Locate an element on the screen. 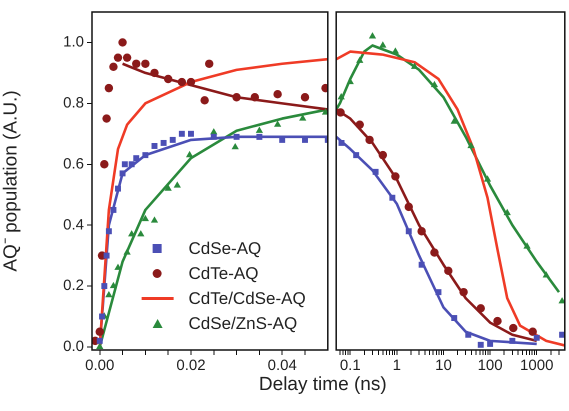 This screenshot has height=411, width=569. y-tick-label: 0.6 is located at coordinates (73, 163).